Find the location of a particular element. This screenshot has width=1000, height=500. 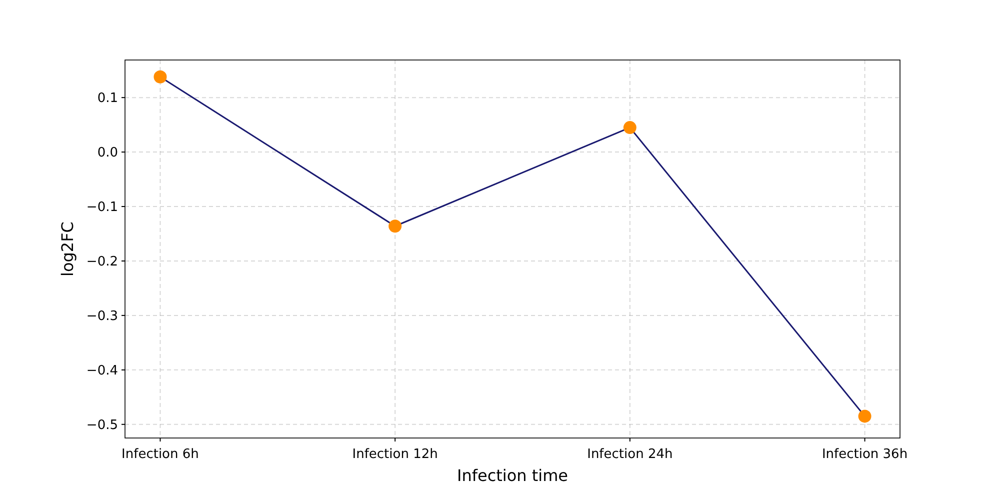

y-tick-label: 0.1 is located at coordinates (107, 98).